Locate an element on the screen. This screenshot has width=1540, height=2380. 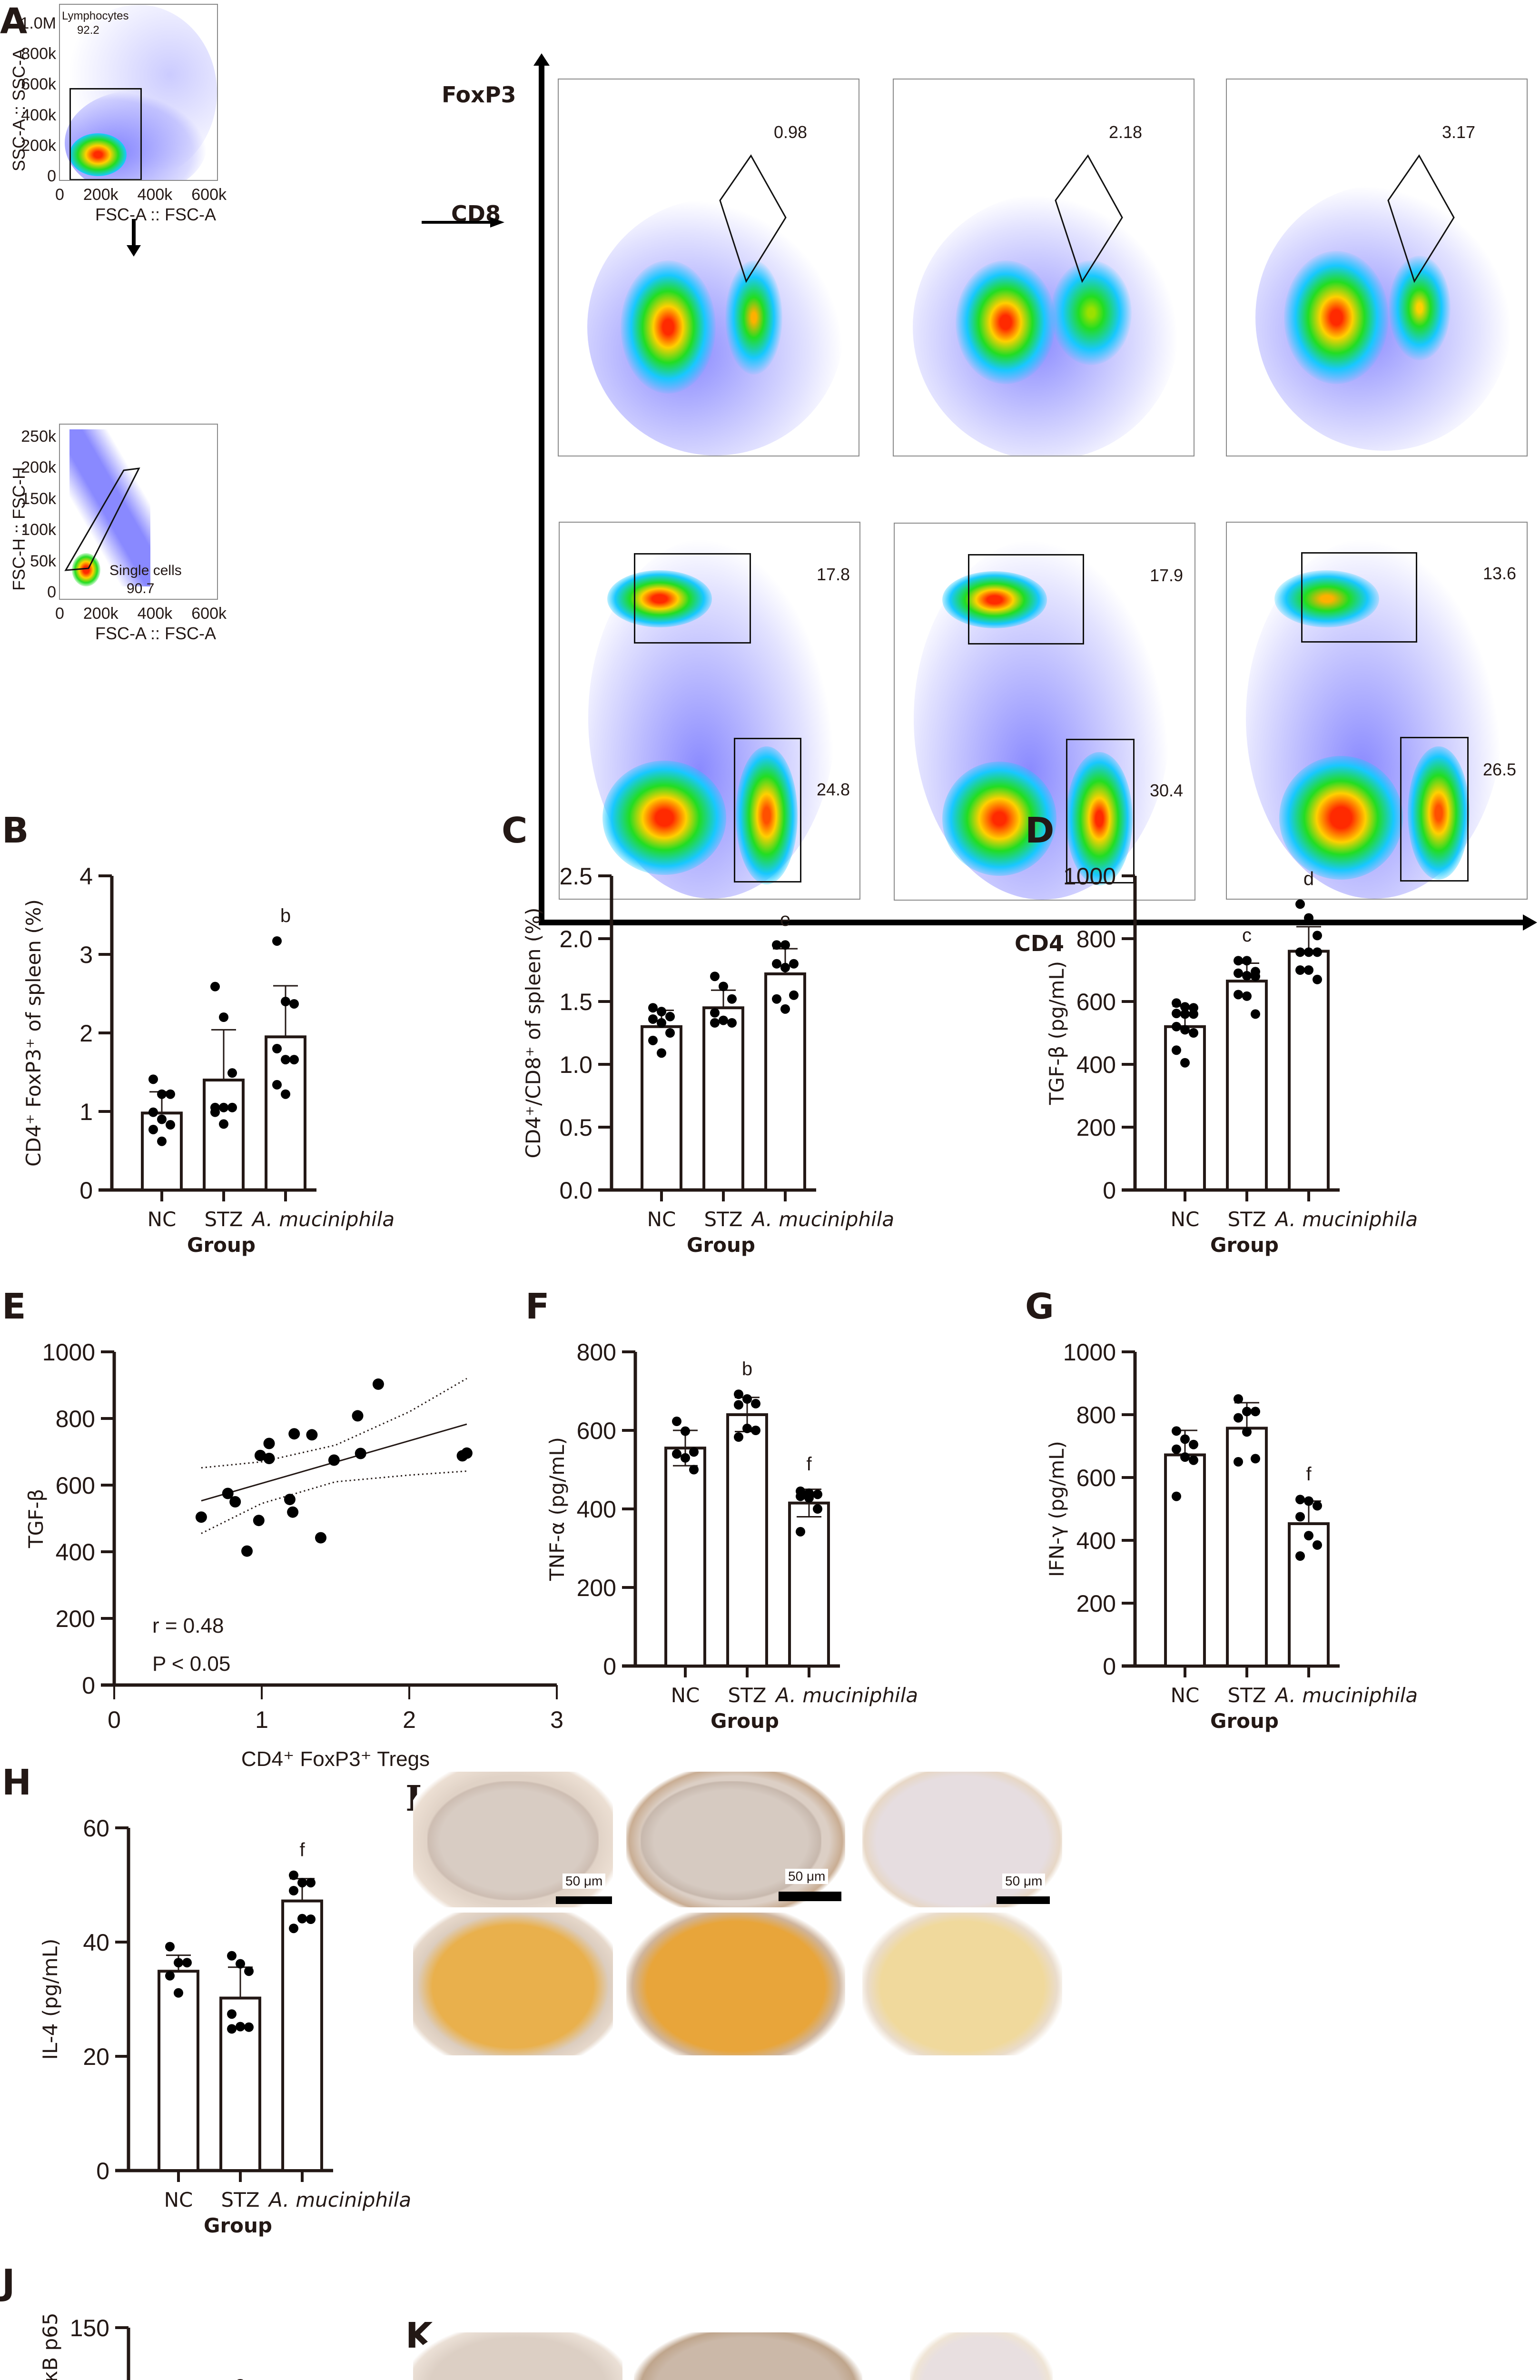
histology-k-akk-raw: 50 μm is located at coordinates (981, 2356).